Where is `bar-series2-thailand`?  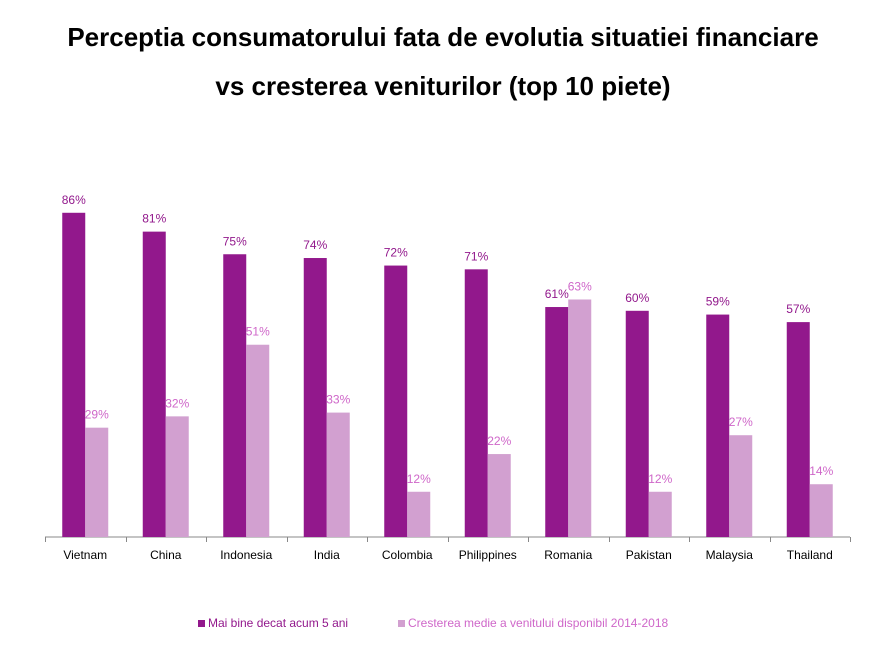
bar-series2-thailand is located at coordinates (821, 510).